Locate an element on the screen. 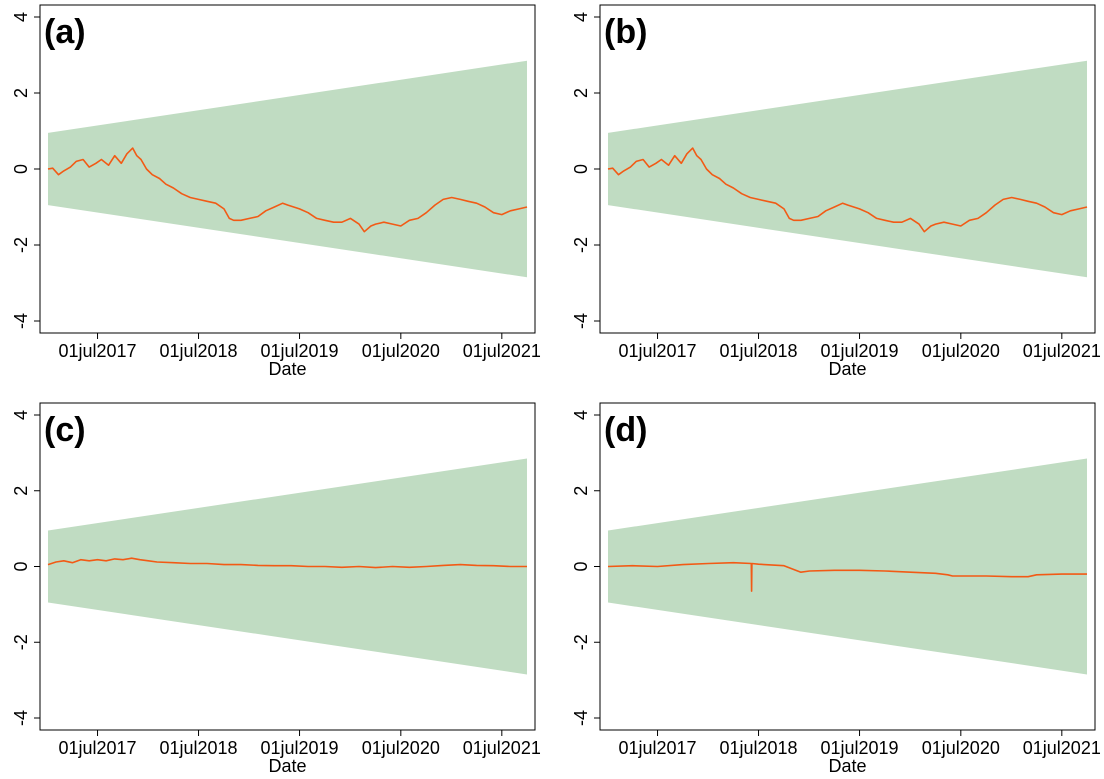 The height and width of the screenshot is (779, 1104). panel-label: (d) is located at coordinates (625, 430).